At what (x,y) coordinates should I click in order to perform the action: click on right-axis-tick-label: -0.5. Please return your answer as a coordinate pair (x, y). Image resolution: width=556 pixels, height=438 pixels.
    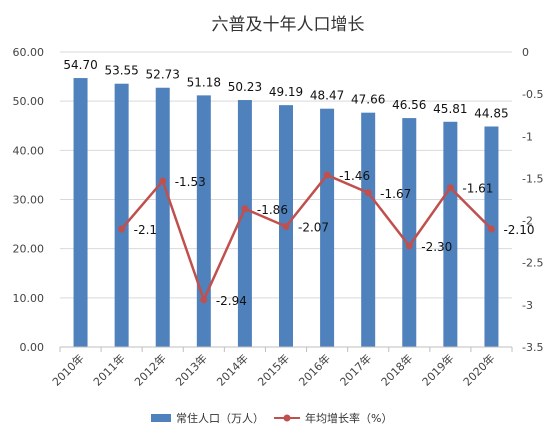
    Looking at the image, I should click on (532, 94).